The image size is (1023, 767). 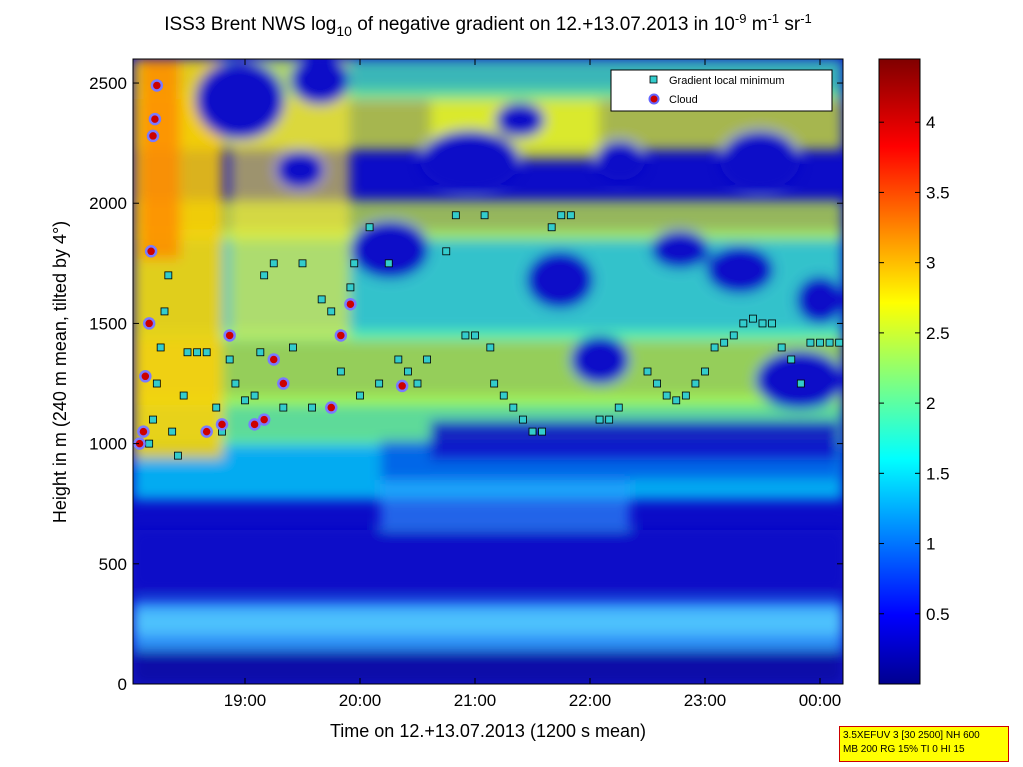 What do you see at coordinates (938, 192) in the screenshot?
I see `colorbar-tick-label: 3.5` at bounding box center [938, 192].